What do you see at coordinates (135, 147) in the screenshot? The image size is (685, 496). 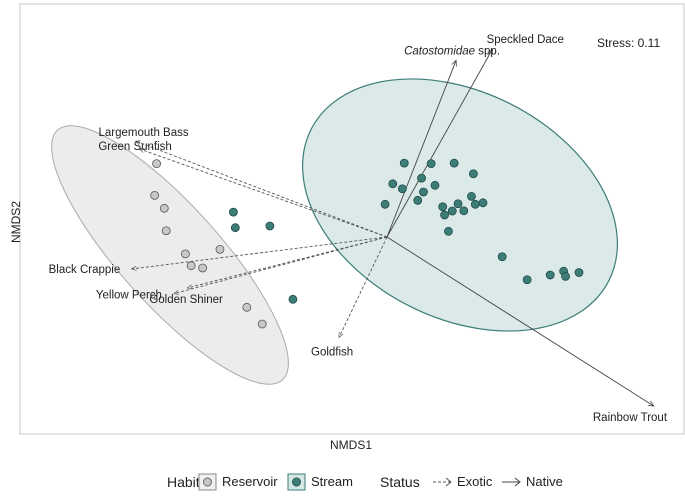 I see `vector-label-green-sunfish: Green Sunfish` at bounding box center [135, 147].